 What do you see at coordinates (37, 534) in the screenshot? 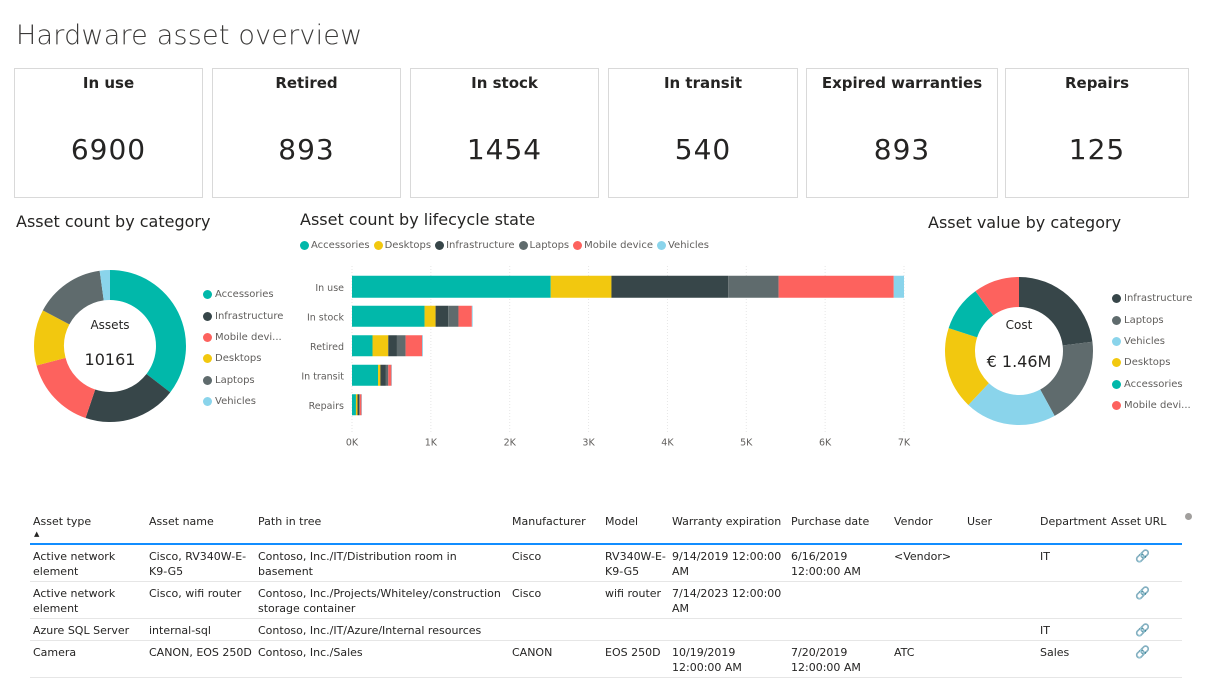
I see `sort-ascending-icon: ▲` at bounding box center [37, 534].